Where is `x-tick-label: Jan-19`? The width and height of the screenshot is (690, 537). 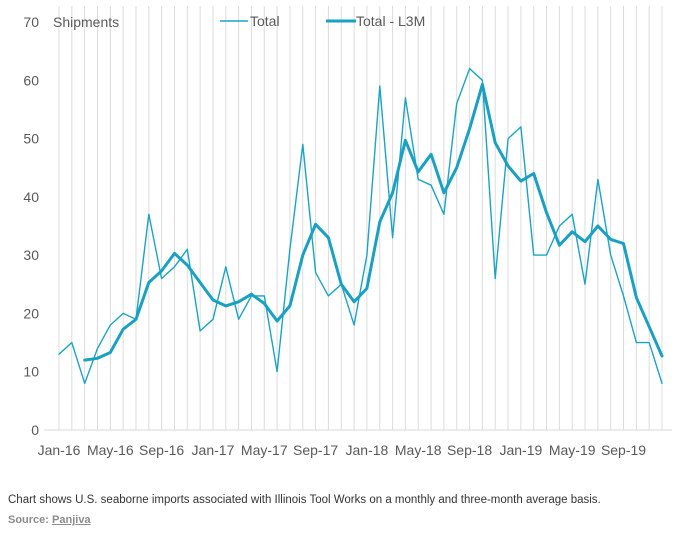
x-tick-label: Jan-19 is located at coordinates (520, 450).